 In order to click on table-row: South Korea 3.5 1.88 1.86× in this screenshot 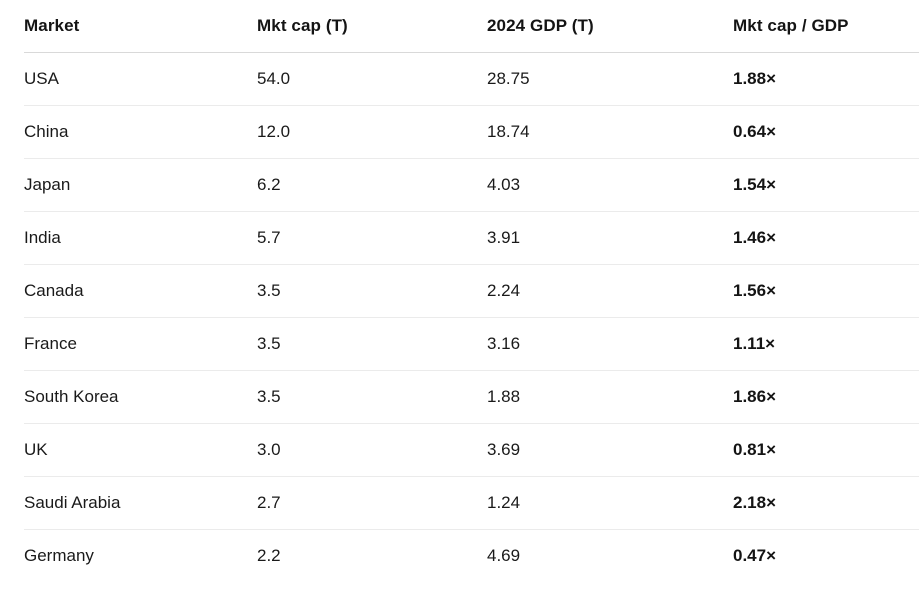, I will do `click(471, 397)`.